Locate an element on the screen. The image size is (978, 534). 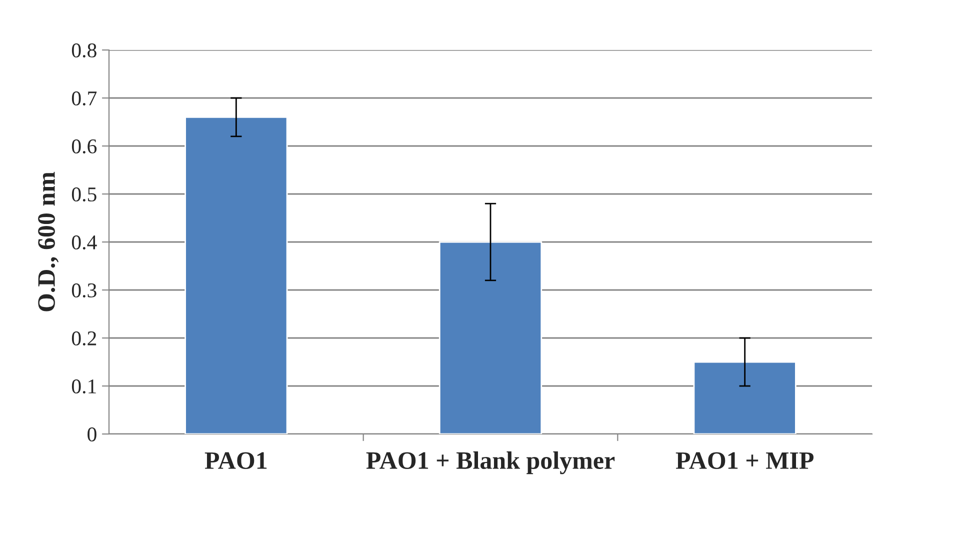
y-tick-label: 0.6 is located at coordinates (84, 146).